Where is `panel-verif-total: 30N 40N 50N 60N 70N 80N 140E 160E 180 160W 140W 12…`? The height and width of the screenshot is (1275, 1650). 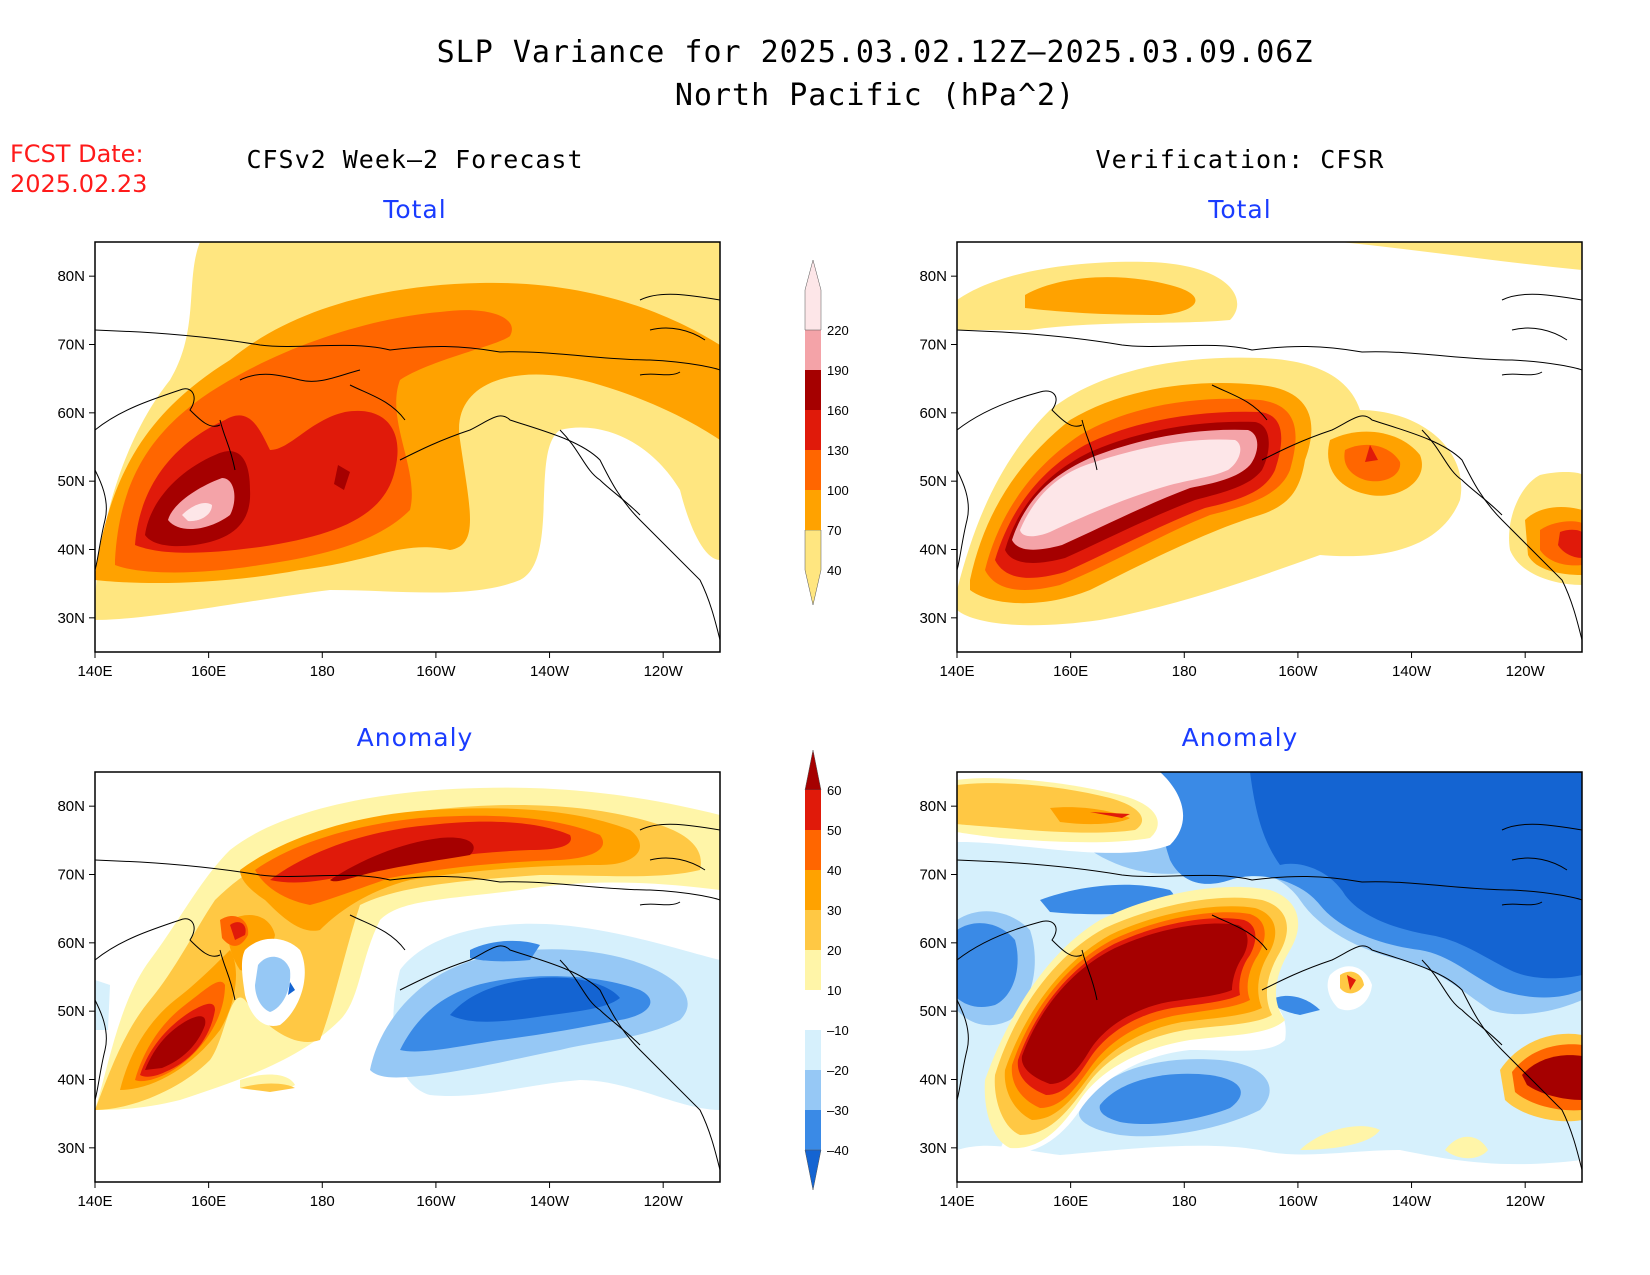
panel-verif-total: 30N 40N 50N 60N 70N 80N 140E 160E 180 160W 140W 12… is located at coordinates (1251, 460).